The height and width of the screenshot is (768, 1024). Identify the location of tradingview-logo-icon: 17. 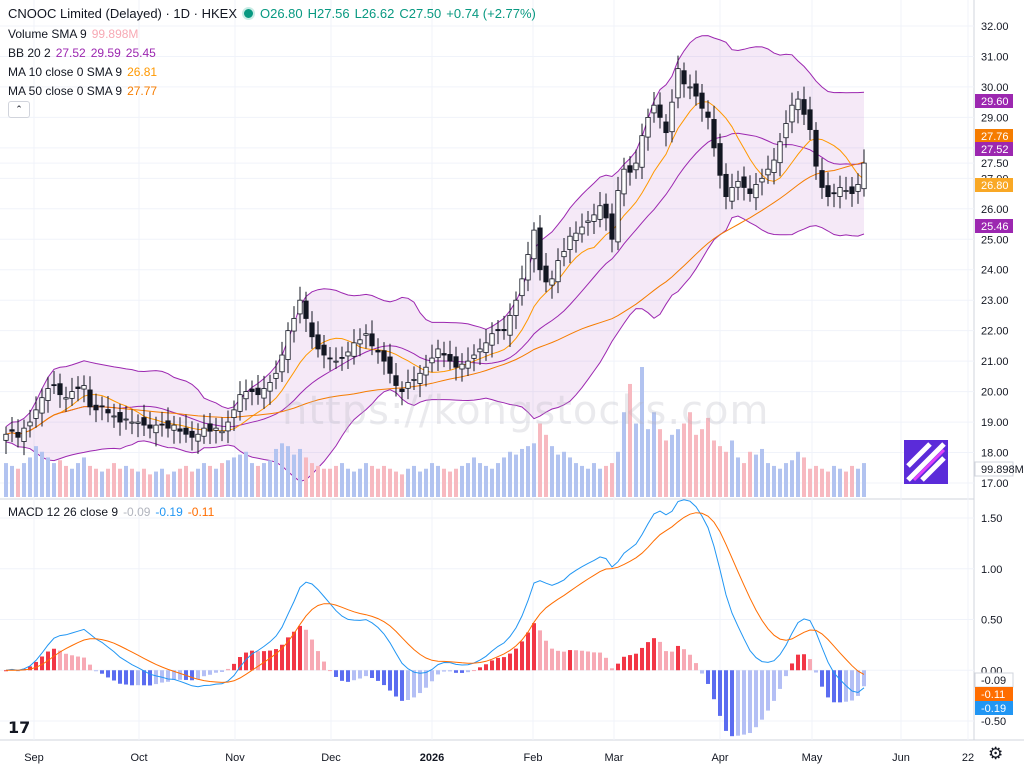
(19, 727).